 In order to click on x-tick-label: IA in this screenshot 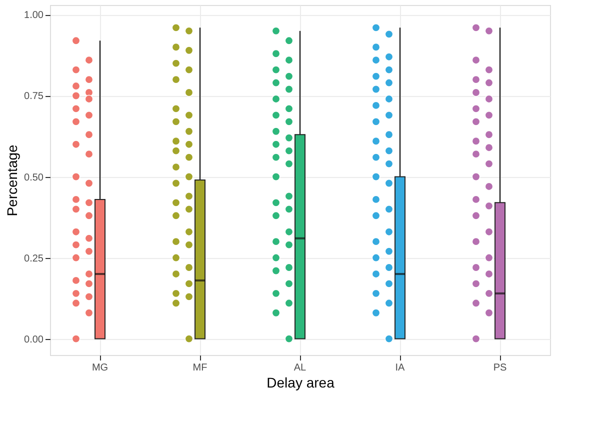, I will do `click(400, 368)`.